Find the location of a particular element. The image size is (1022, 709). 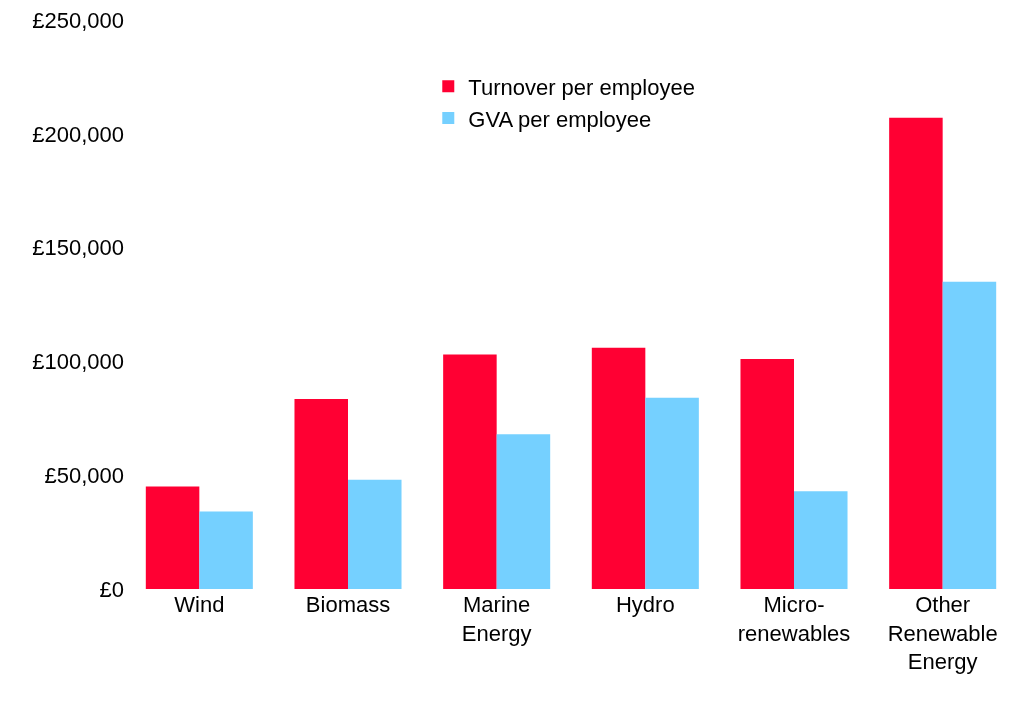

x-tick-label: Biomass is located at coordinates (348, 604).